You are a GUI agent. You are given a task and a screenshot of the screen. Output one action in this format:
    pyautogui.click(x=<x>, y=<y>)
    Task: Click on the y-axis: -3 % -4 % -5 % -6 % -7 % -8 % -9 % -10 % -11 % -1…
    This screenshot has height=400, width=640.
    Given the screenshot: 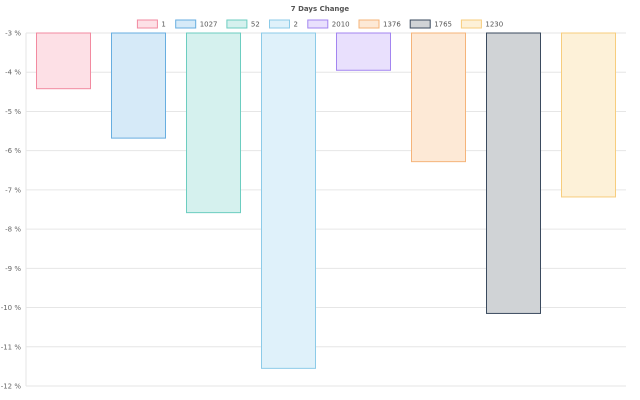 What is the action you would take?
    pyautogui.click(x=14, y=210)
    